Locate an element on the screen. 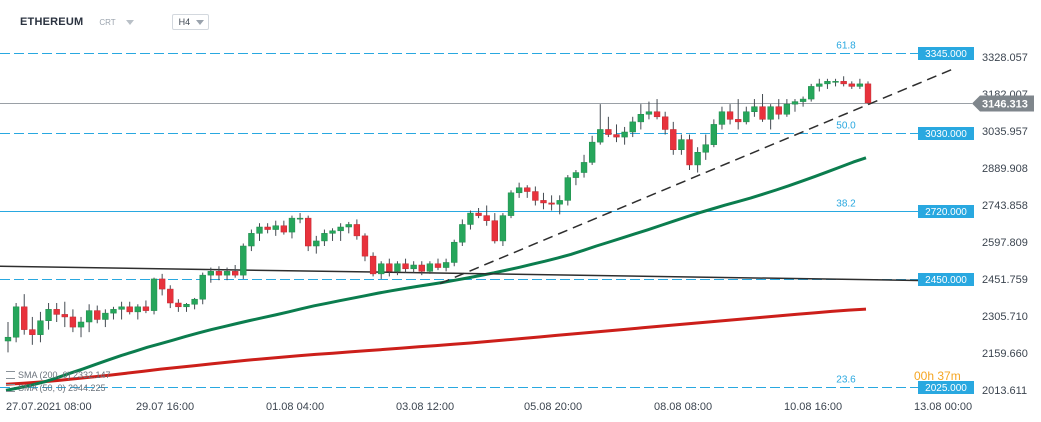  sma50-legend: SMA (50, 0) 2944.225 is located at coordinates (56, 388).